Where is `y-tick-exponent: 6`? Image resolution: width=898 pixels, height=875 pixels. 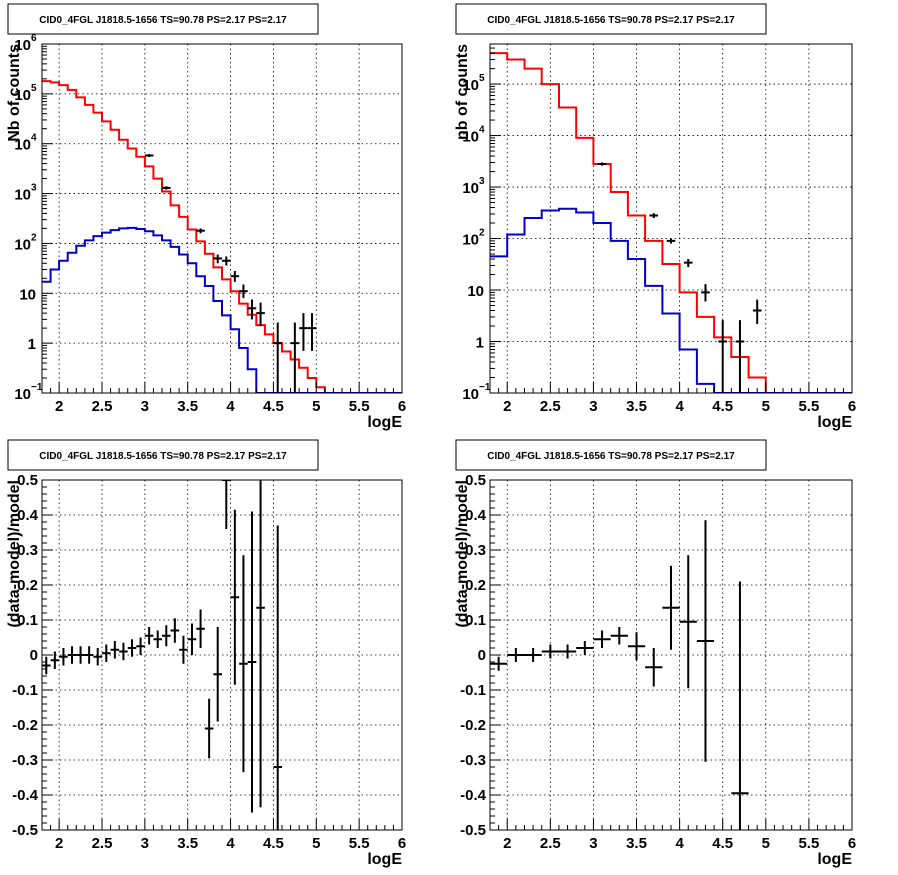 y-tick-exponent: 6 is located at coordinates (34, 38).